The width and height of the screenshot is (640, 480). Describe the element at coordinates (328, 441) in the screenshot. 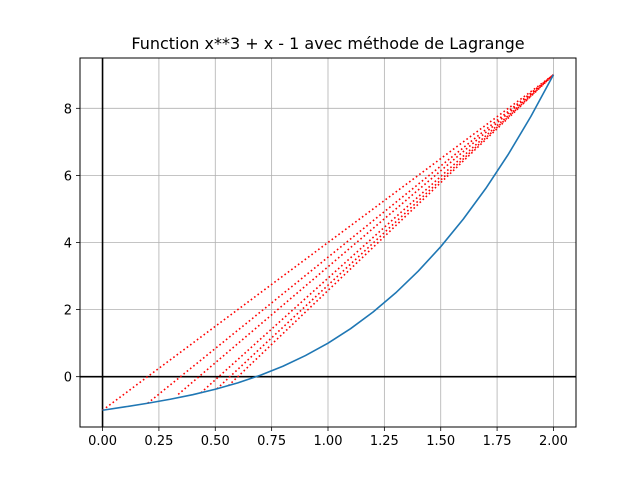

I see `x-tick-label: 1.00` at that location.